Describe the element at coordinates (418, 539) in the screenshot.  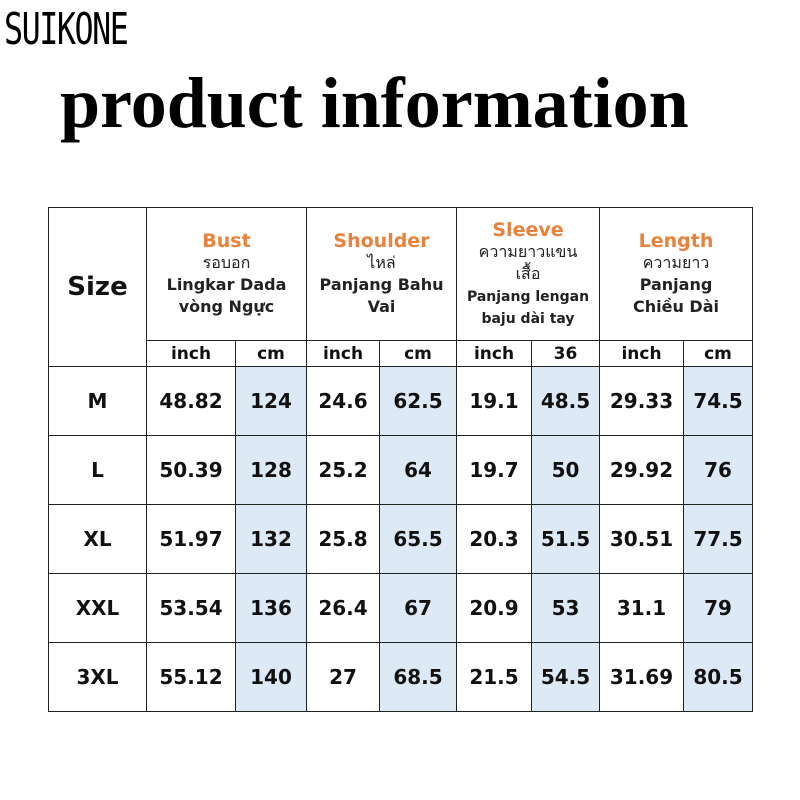
I see `value-cell: 65.5` at that location.